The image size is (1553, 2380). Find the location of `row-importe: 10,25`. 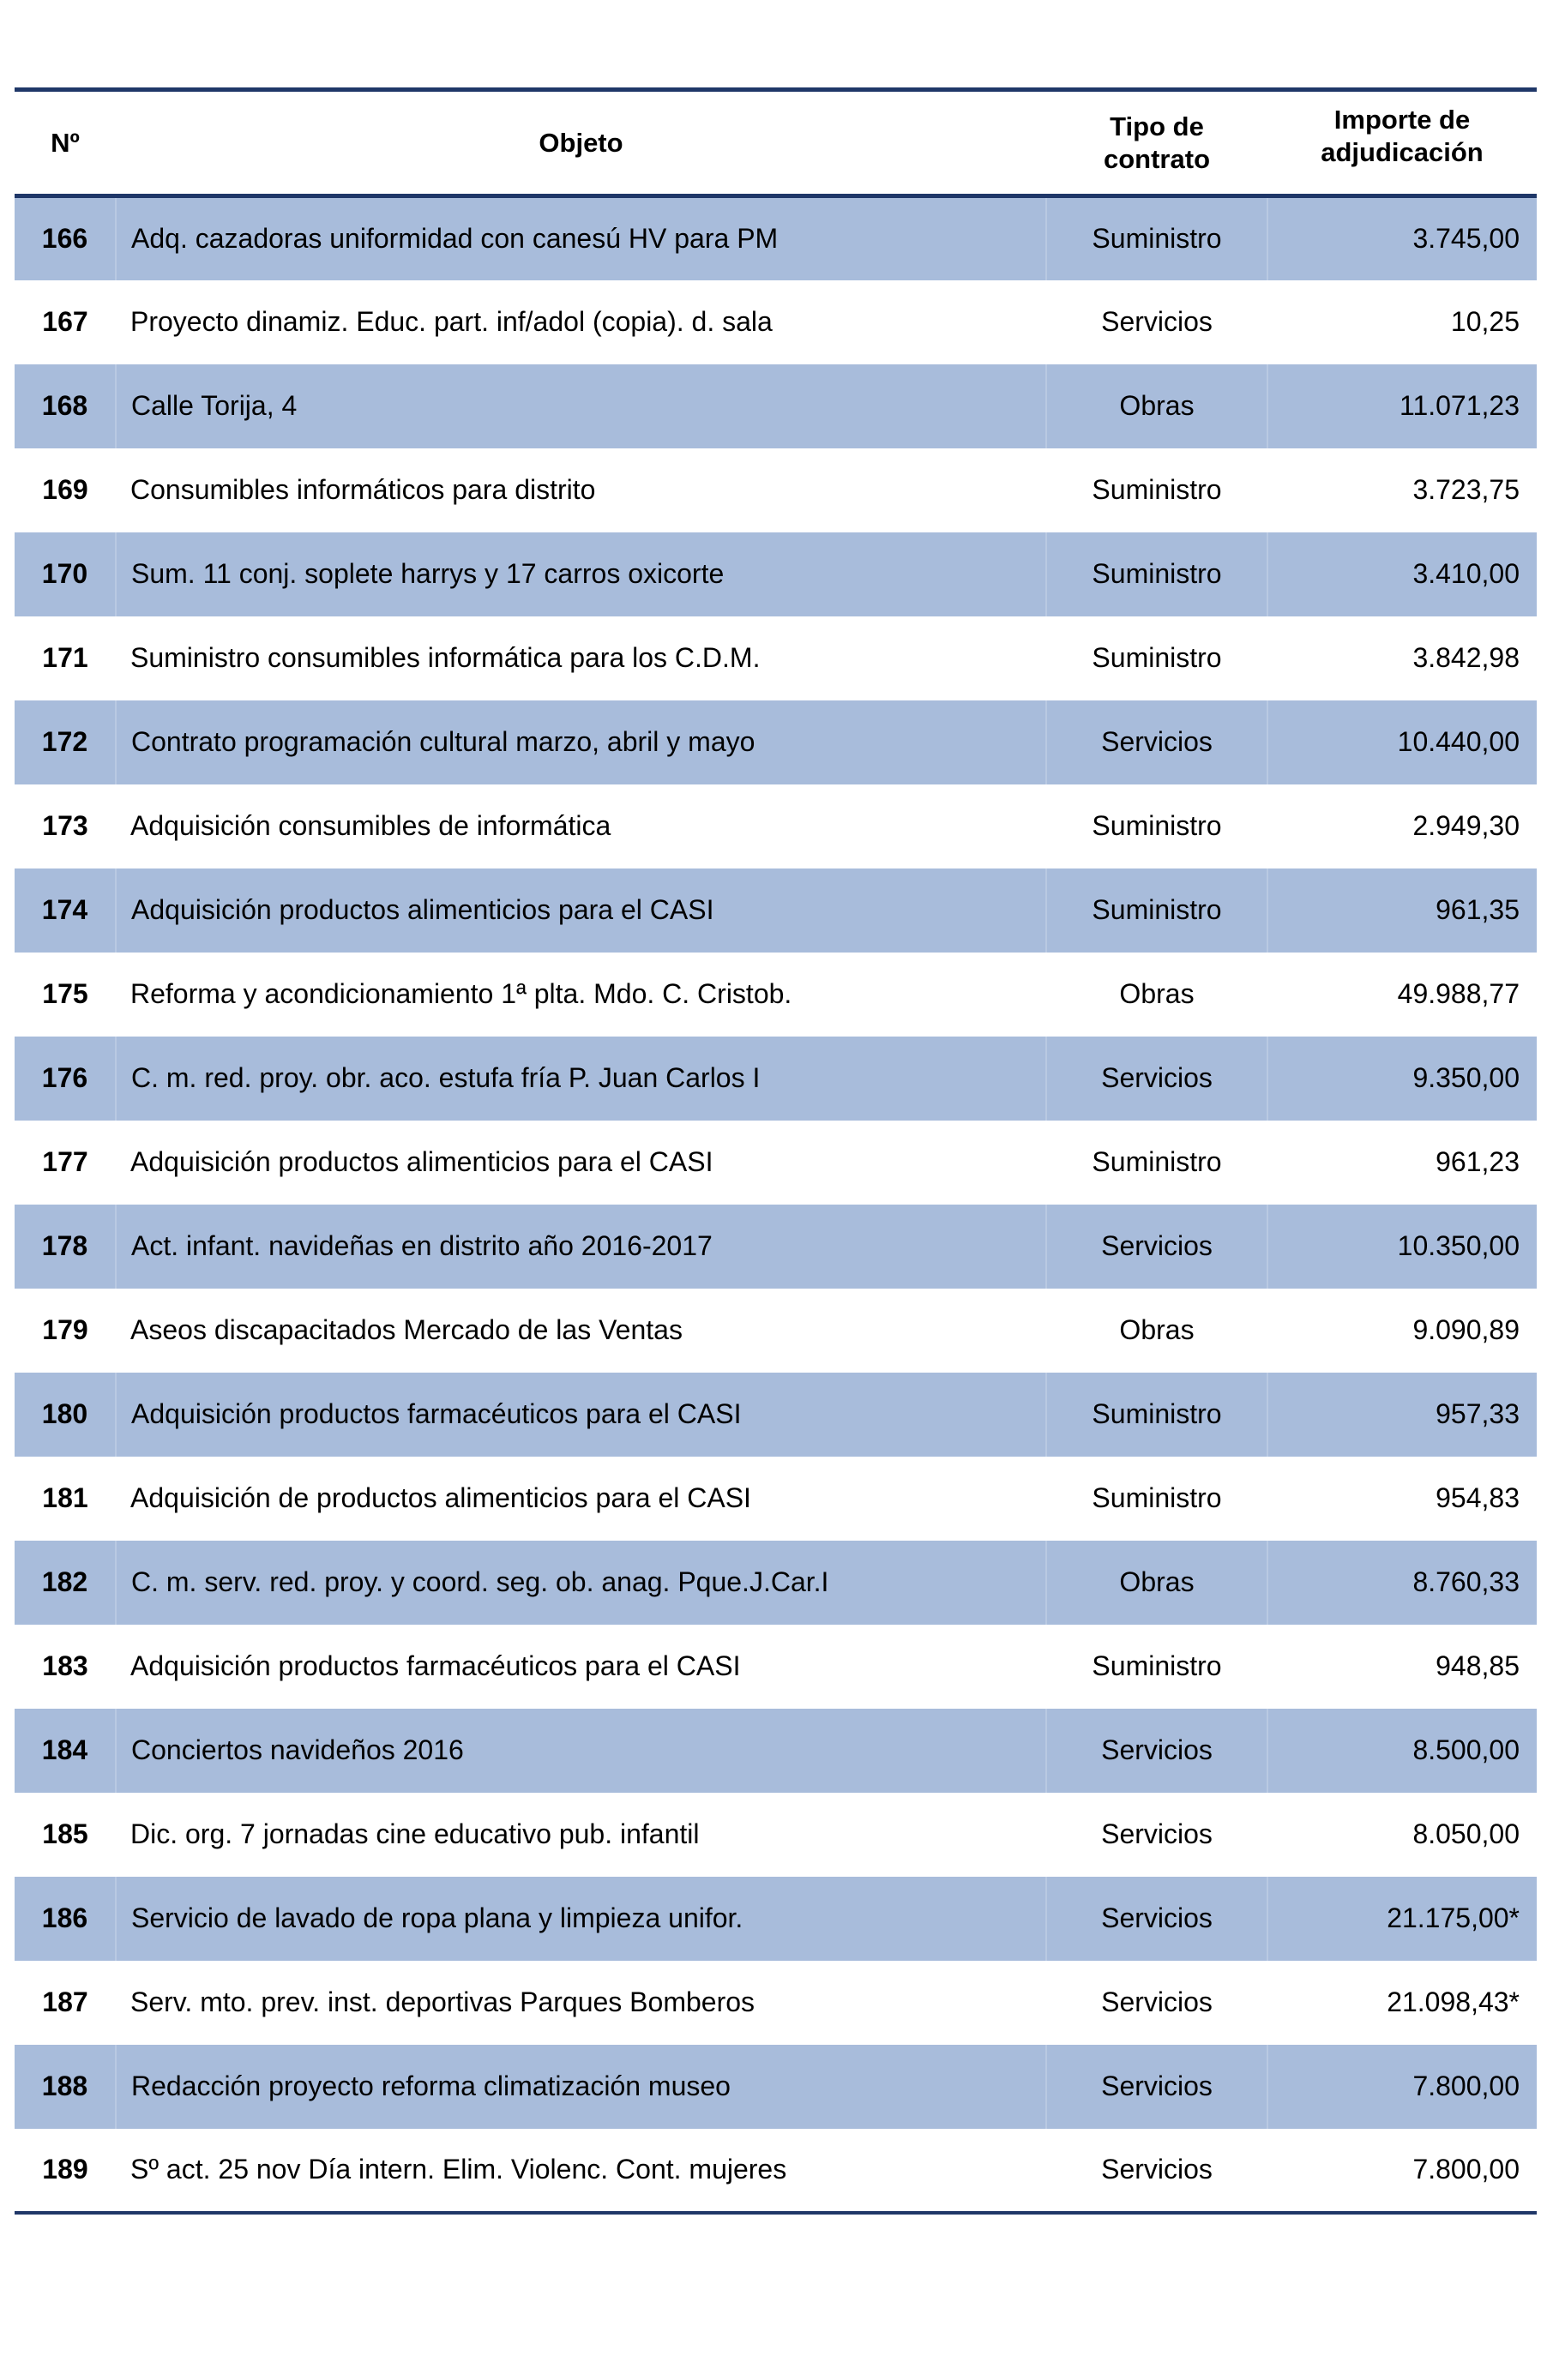

row-importe: 10,25 is located at coordinates (1485, 322).